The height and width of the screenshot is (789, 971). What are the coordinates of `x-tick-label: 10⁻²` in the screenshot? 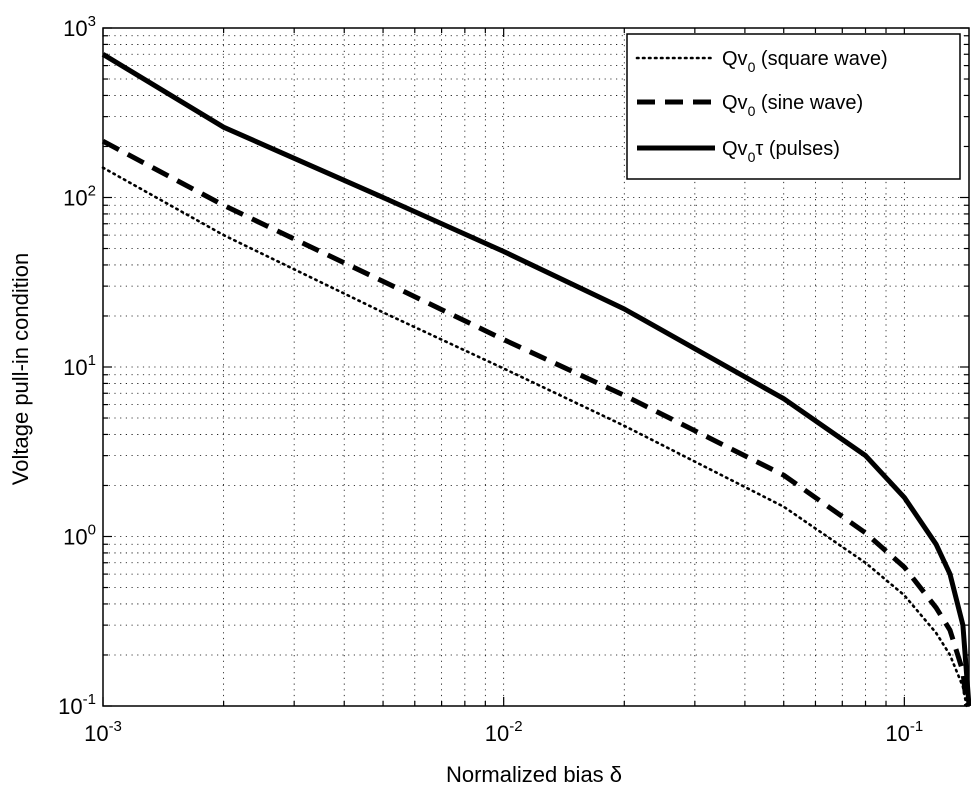 It's located at (504, 732).